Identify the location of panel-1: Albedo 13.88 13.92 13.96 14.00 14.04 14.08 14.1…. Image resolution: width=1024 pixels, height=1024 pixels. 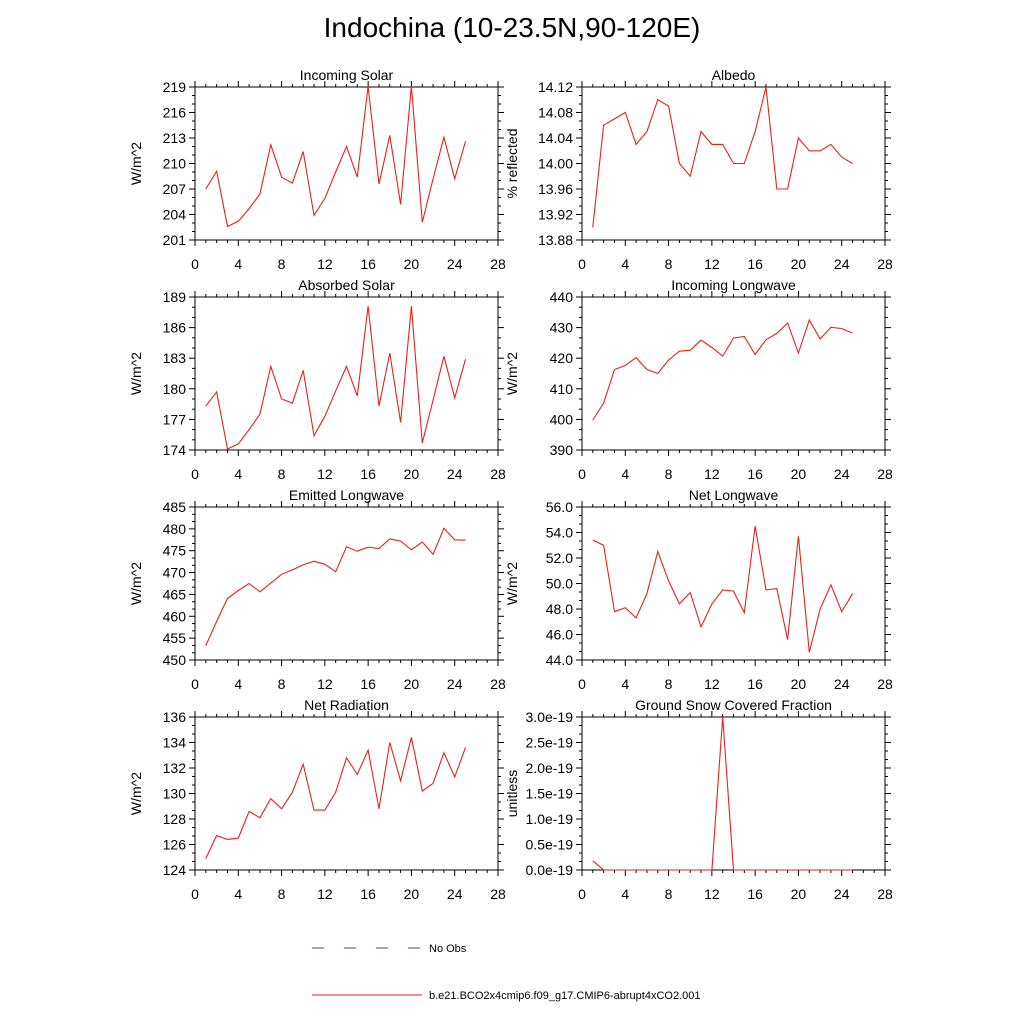
(698, 169).